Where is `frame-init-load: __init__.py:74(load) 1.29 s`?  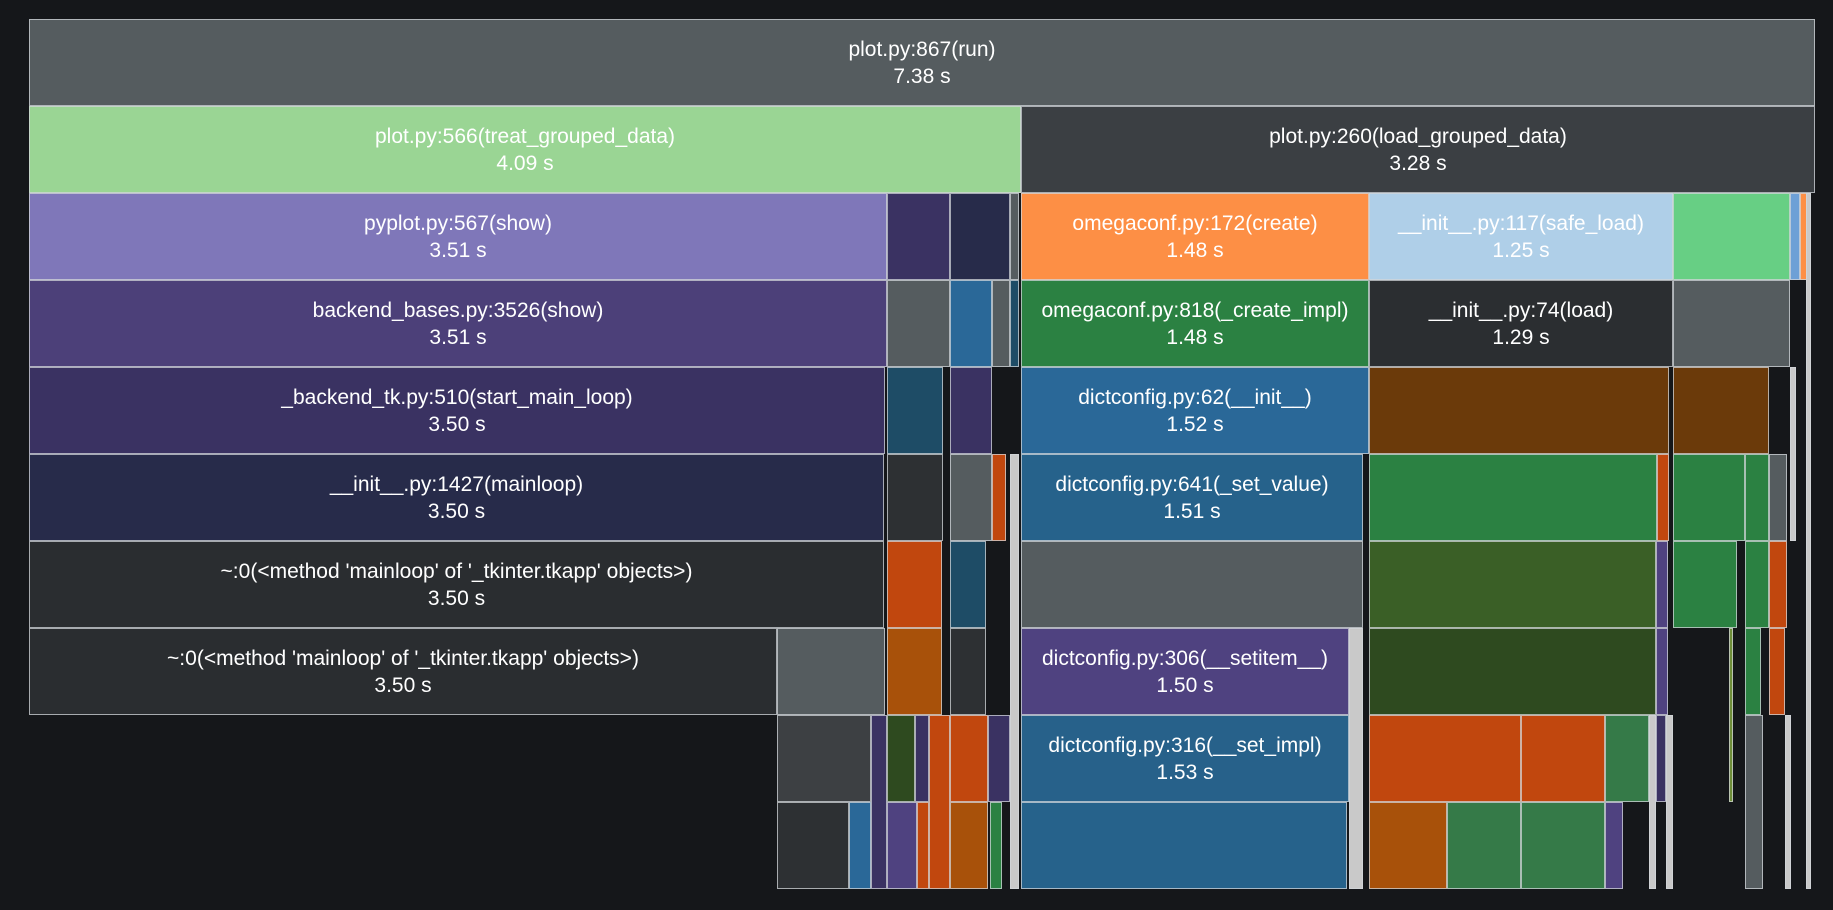
frame-init-load: __init__.py:74(load) 1.29 s is located at coordinates (1521, 323).